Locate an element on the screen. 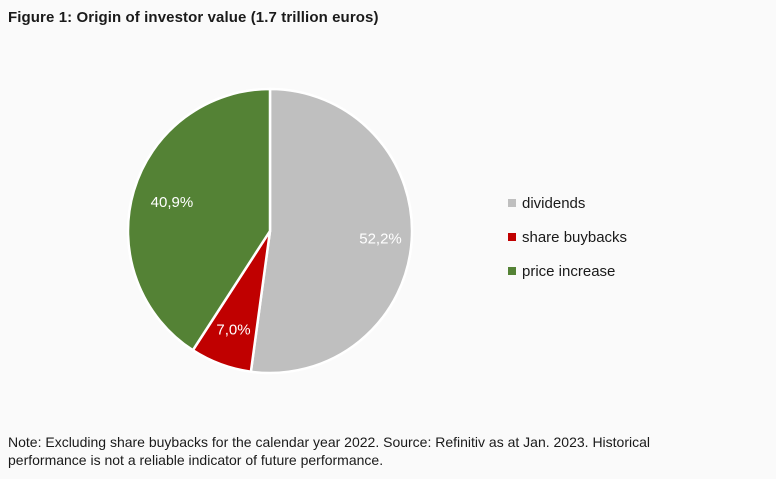 Image resolution: width=776 pixels, height=479 pixels. legend-item-dividends: dividends is located at coordinates (567, 203).